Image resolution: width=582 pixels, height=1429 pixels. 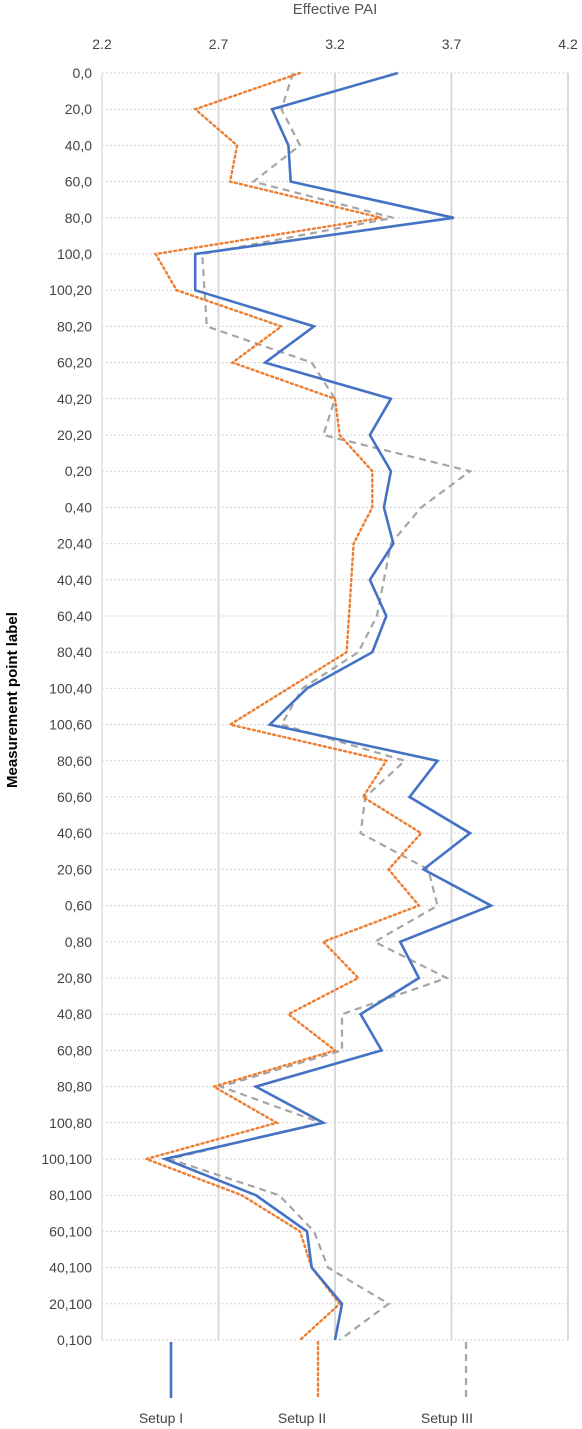 I want to click on x-tick-label: 2.2, so click(x=102, y=44).